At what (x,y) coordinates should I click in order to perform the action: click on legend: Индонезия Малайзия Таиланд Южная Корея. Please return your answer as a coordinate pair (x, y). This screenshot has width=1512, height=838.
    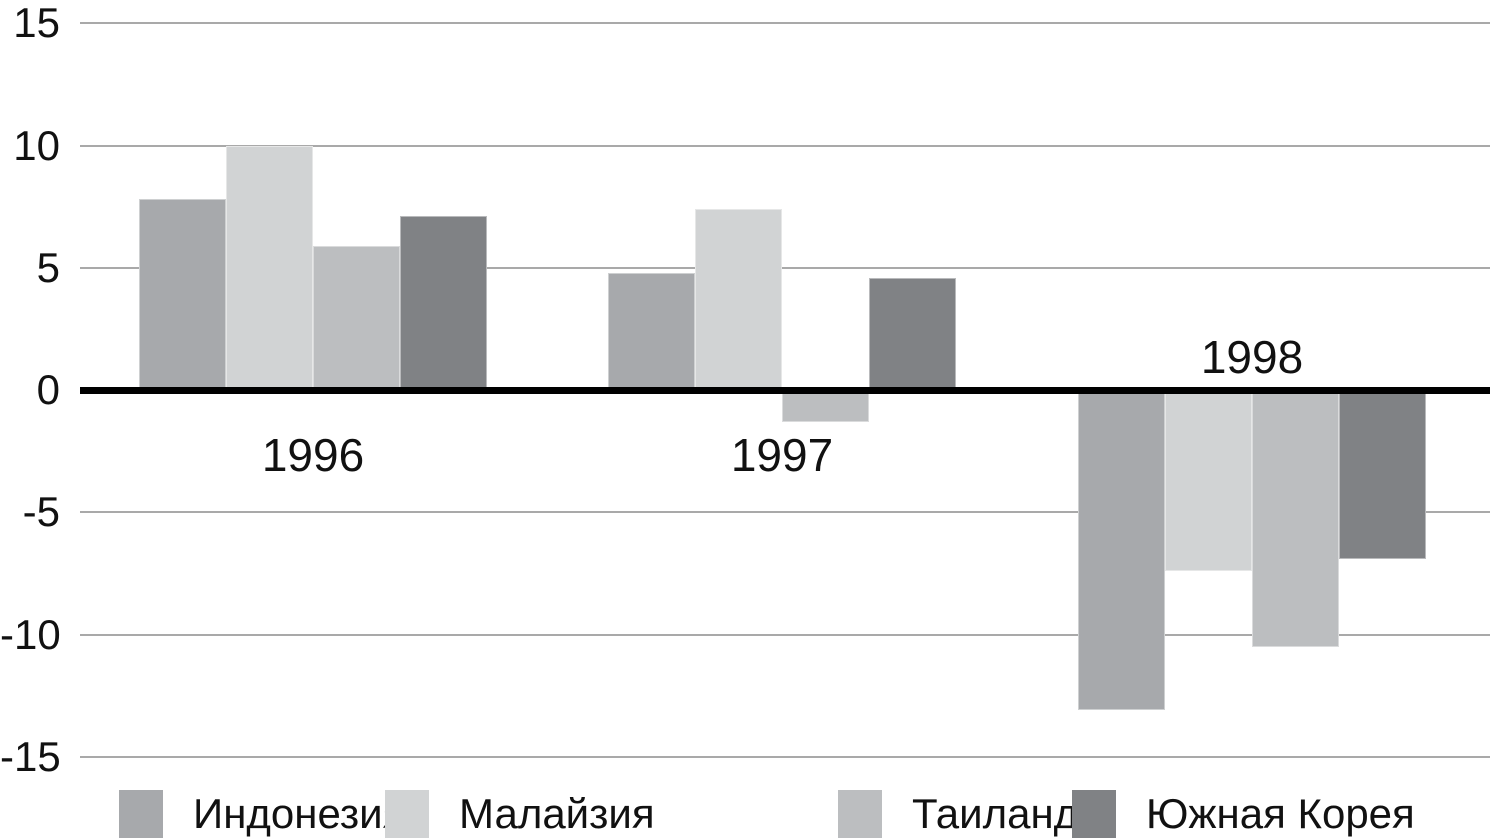
    Looking at the image, I should click on (756, 814).